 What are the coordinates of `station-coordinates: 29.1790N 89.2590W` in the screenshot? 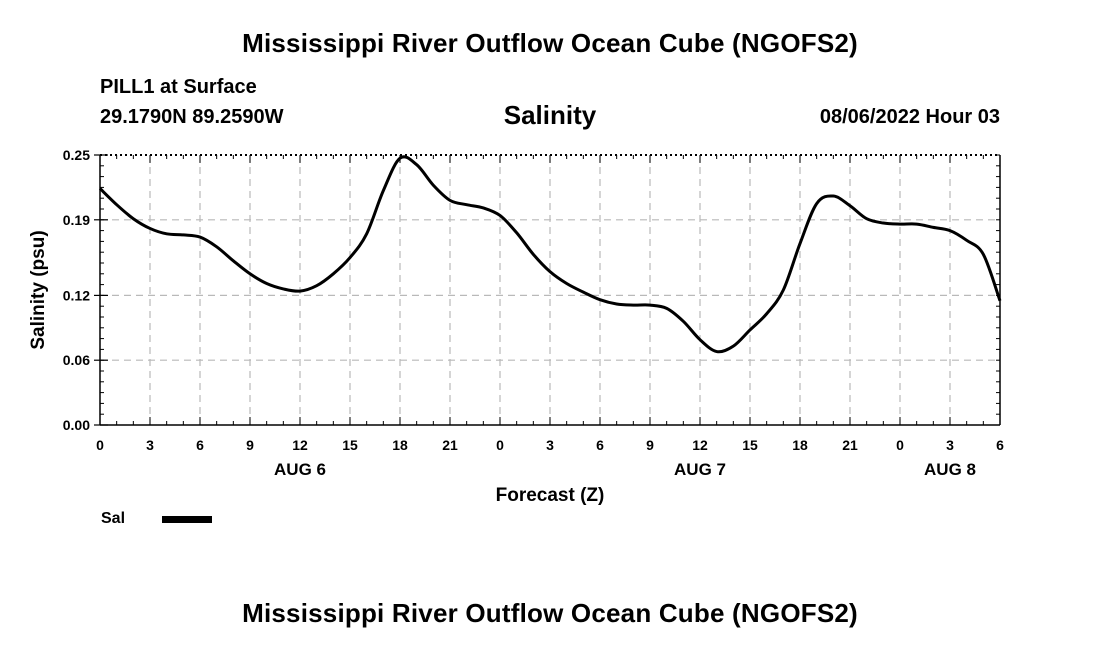 It's located at (192, 117).